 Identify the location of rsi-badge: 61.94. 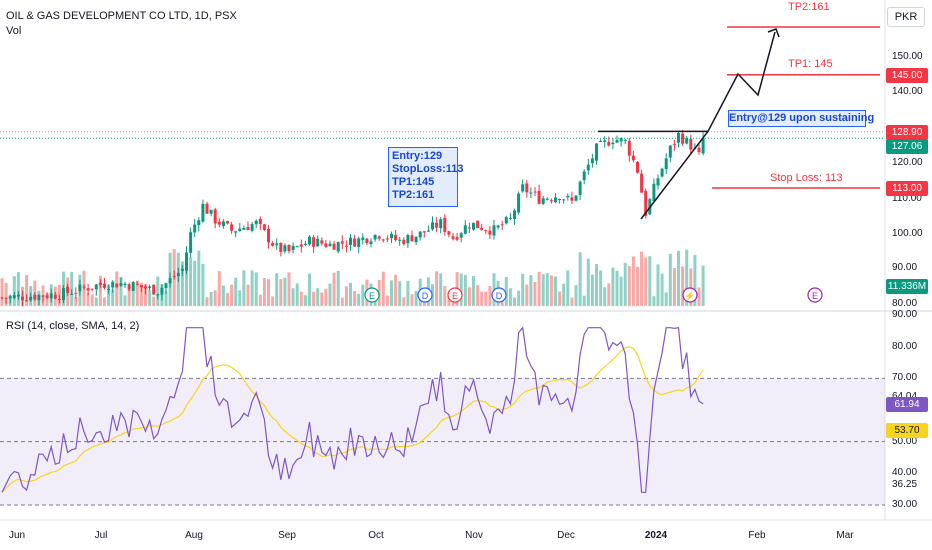
(907, 404).